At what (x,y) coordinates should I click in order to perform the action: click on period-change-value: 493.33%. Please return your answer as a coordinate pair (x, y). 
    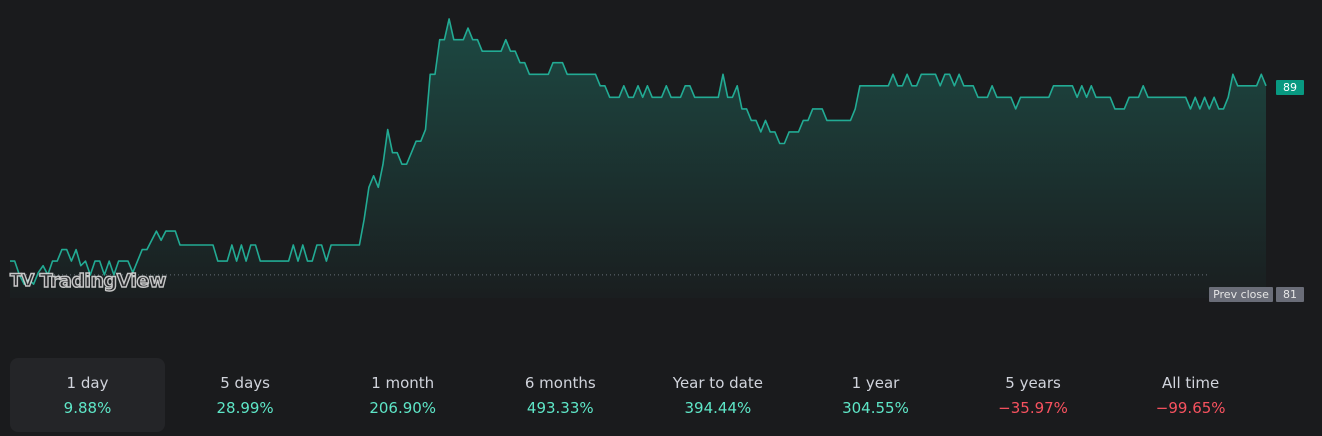
    Looking at the image, I should click on (560, 408).